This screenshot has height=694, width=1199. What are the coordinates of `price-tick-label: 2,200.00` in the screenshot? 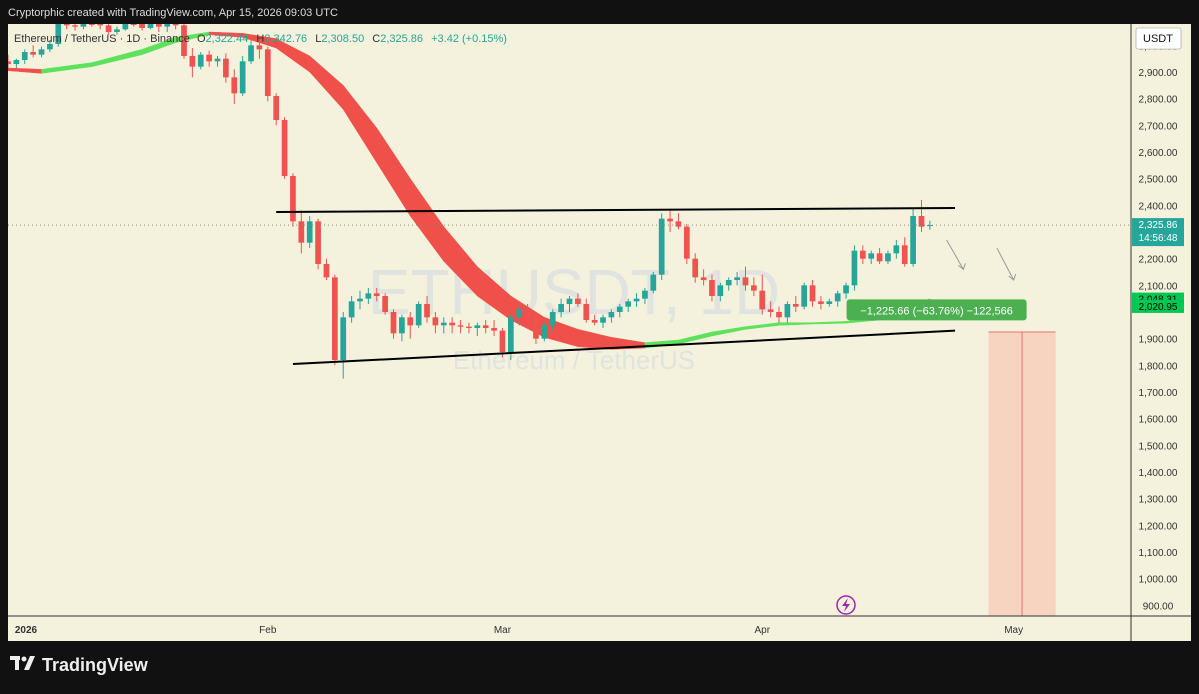 It's located at (1158, 260).